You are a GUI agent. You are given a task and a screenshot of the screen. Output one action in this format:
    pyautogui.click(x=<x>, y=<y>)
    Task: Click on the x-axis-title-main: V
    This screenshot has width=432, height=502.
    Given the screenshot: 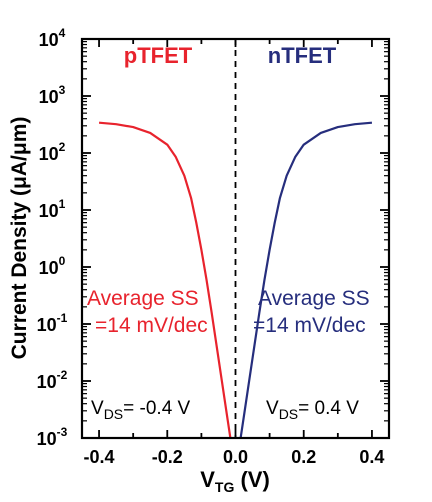 What is the action you would take?
    pyautogui.click(x=207, y=479)
    